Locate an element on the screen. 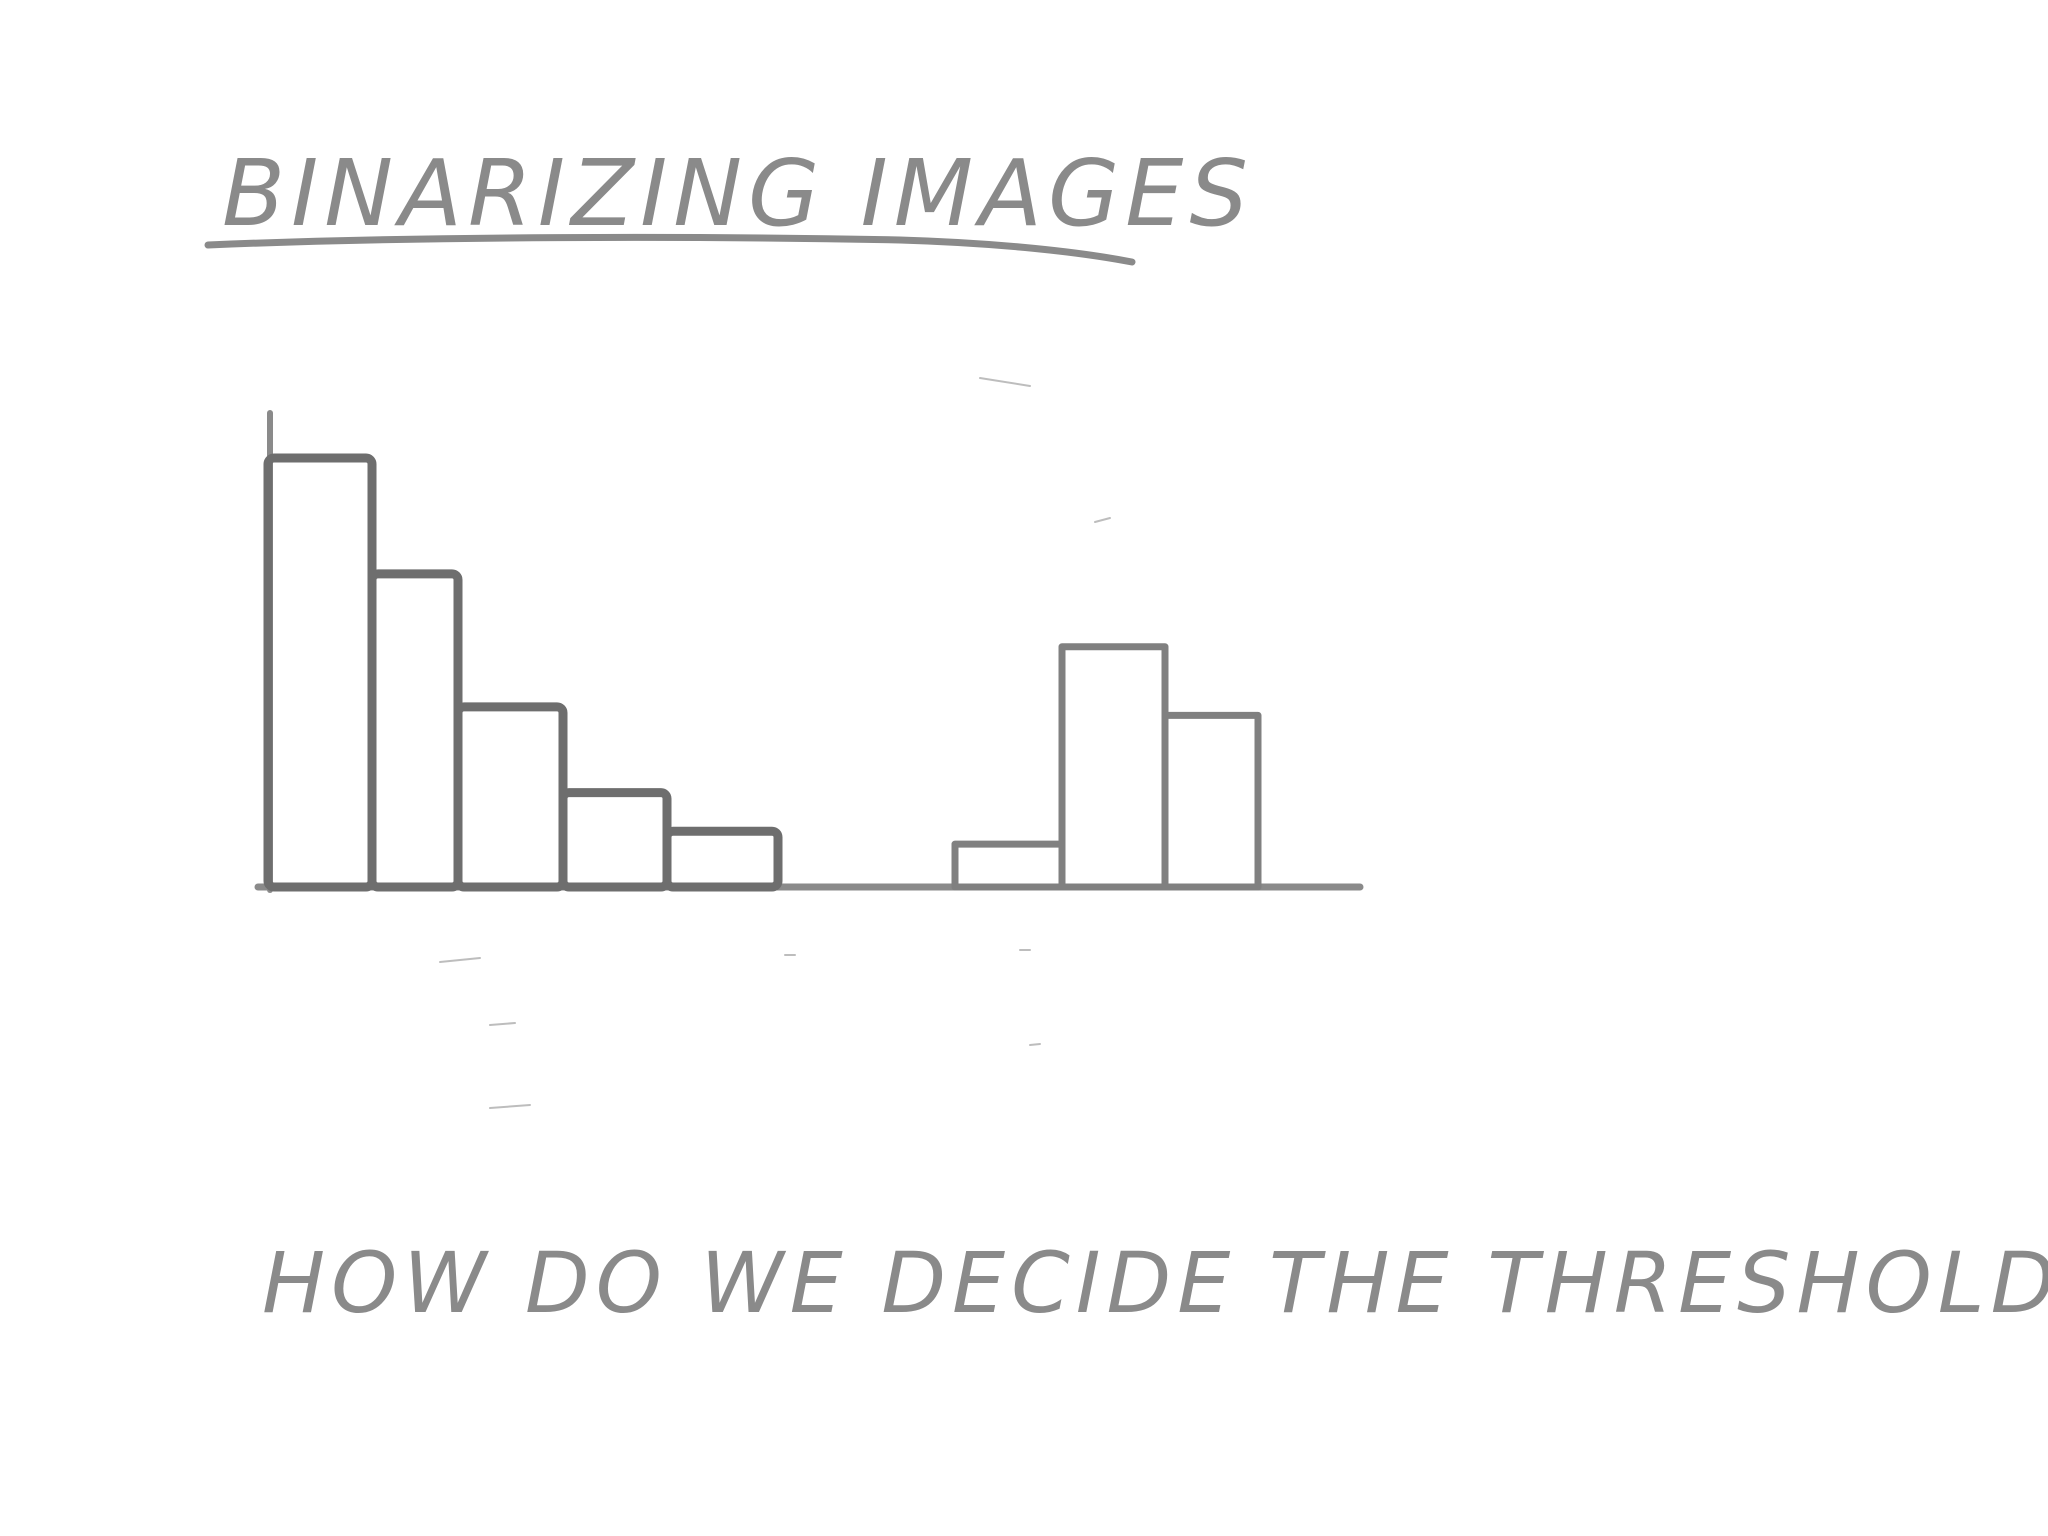 This screenshot has width=2048, height=1536. histogram-bars is located at coordinates (762, 672).